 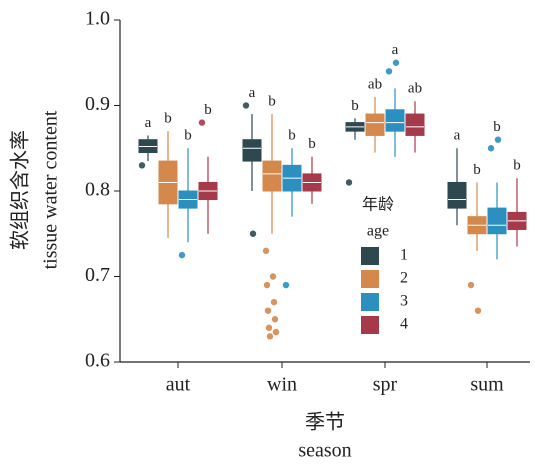 I want to click on y-tick-label: 0.7, so click(x=97, y=275).